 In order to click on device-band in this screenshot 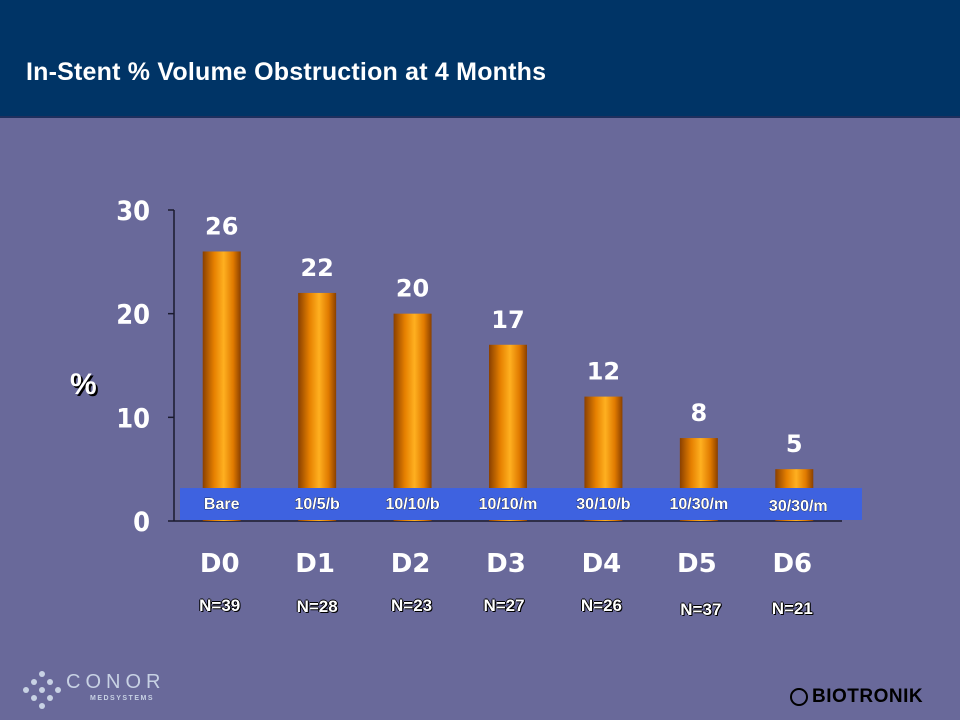, I will do `click(521, 504)`.